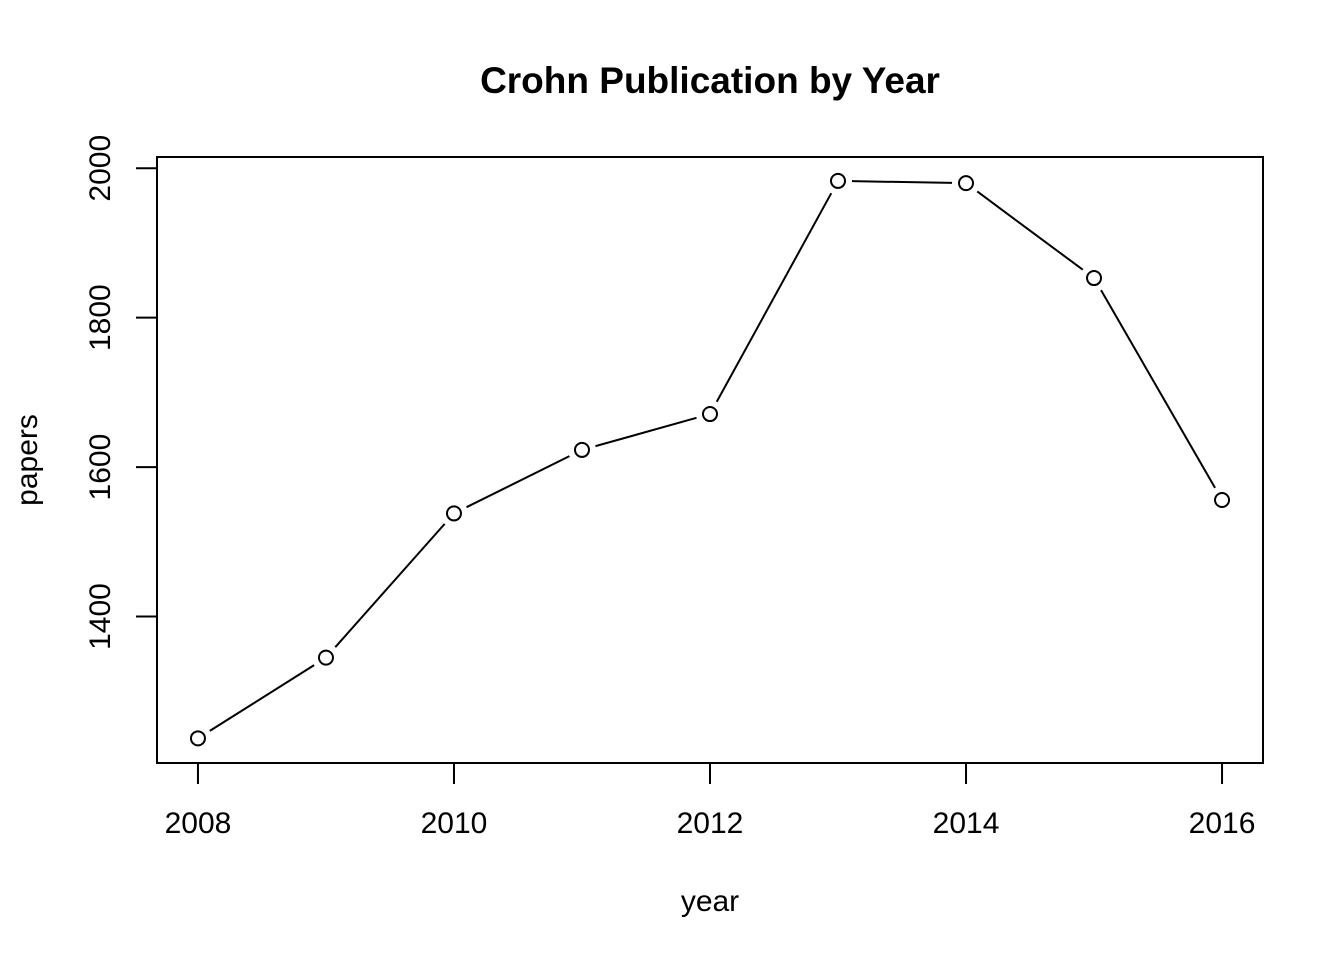 This screenshot has height=960, width=1344. Describe the element at coordinates (198, 823) in the screenshot. I see `x-tick-label: 2008` at that location.